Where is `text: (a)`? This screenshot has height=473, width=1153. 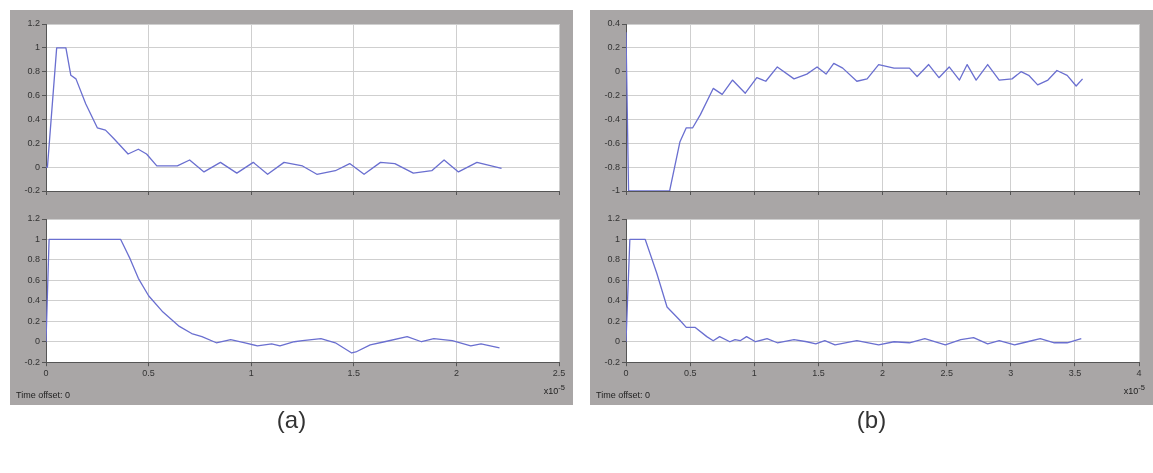
text: (a) is located at coordinates (291, 420).